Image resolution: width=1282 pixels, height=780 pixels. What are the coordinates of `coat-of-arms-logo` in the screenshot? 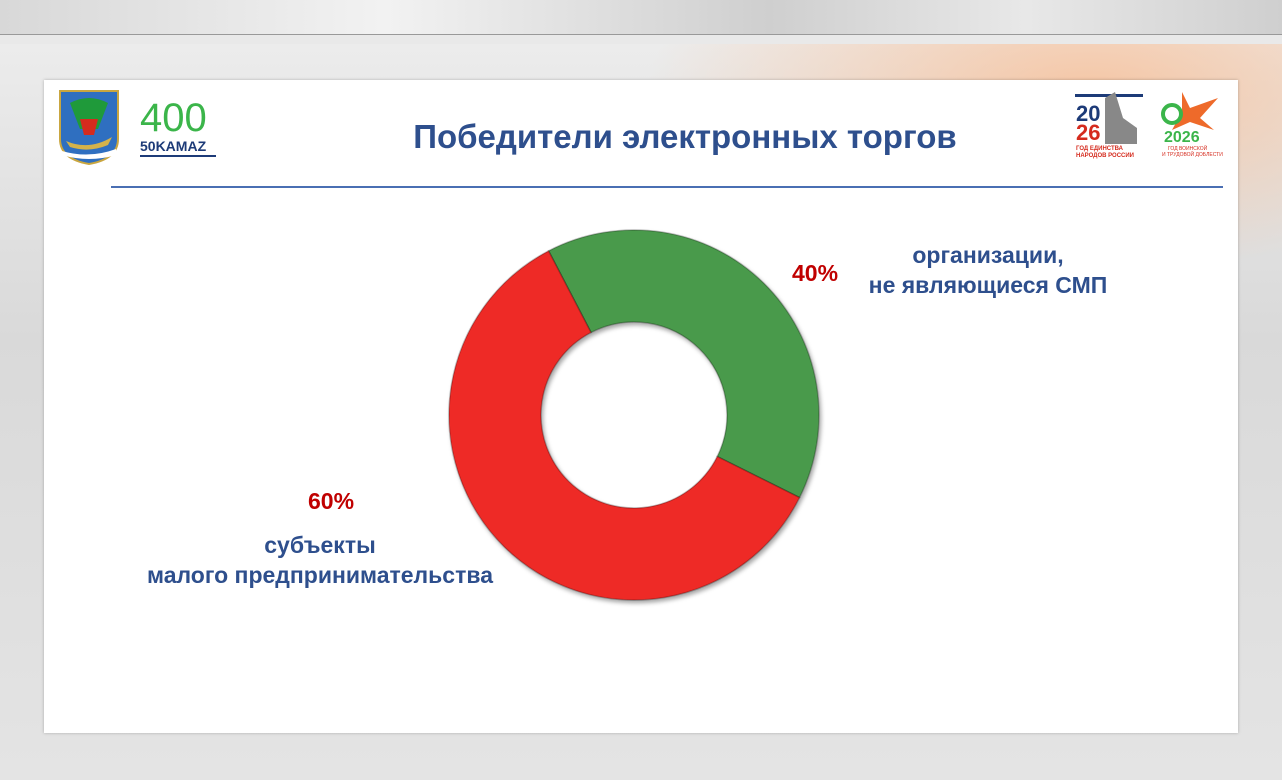 It's located at (89, 127).